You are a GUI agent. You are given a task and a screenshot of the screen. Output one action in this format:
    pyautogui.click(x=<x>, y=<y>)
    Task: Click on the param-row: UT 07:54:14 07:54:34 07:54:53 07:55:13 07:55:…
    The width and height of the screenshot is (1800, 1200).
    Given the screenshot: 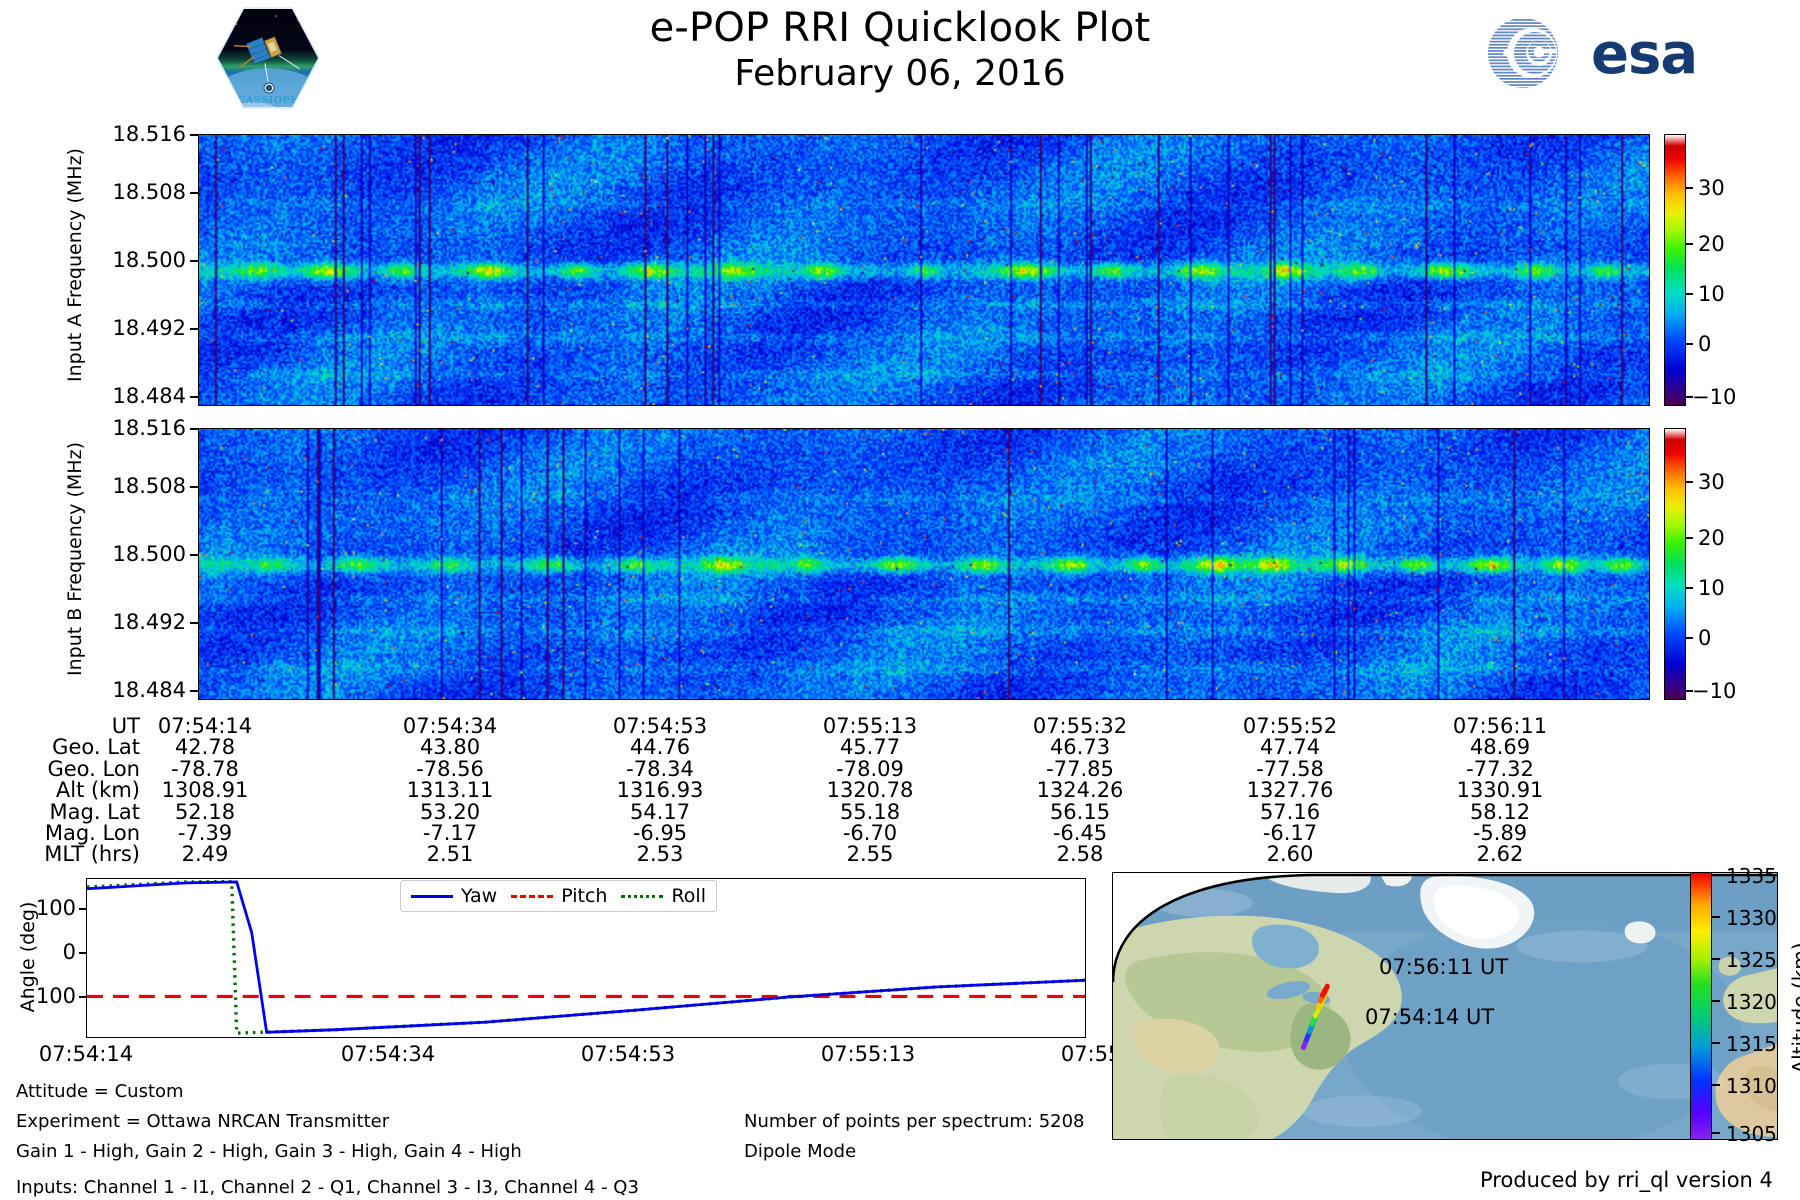 What is the action you would take?
    pyautogui.click(x=830, y=726)
    